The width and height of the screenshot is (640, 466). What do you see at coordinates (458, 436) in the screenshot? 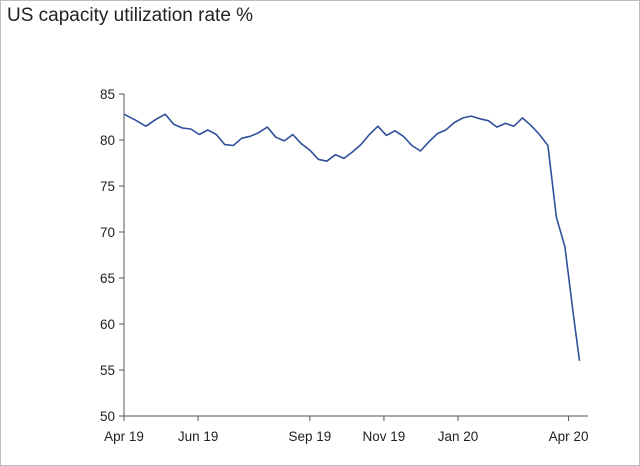
I see `x-tick-label: Jan 20` at bounding box center [458, 436].